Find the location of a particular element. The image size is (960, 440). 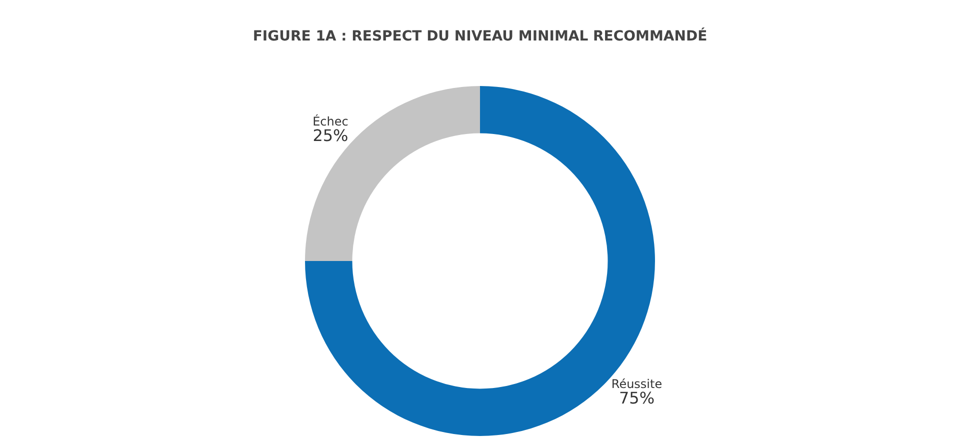

donut-slice is located at coordinates (392, 173).